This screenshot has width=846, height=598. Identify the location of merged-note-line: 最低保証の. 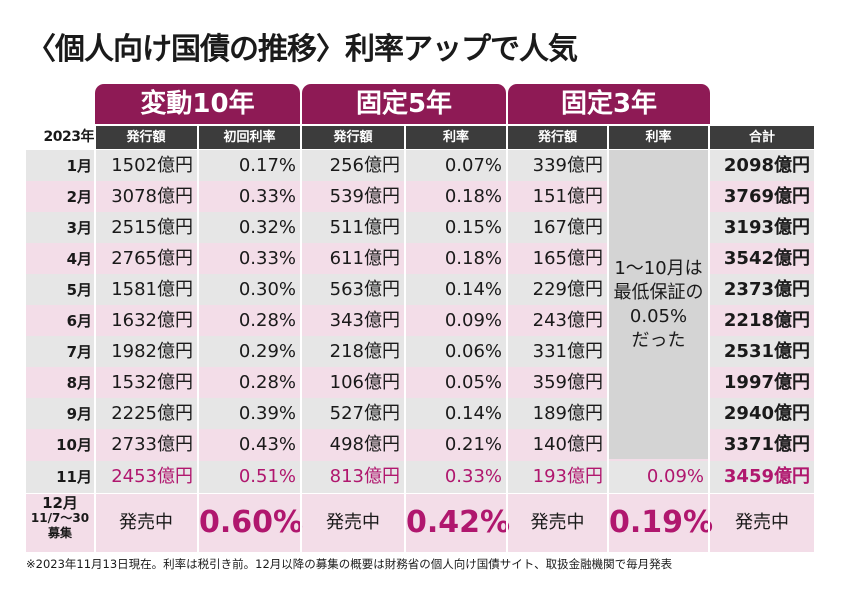
(658, 292).